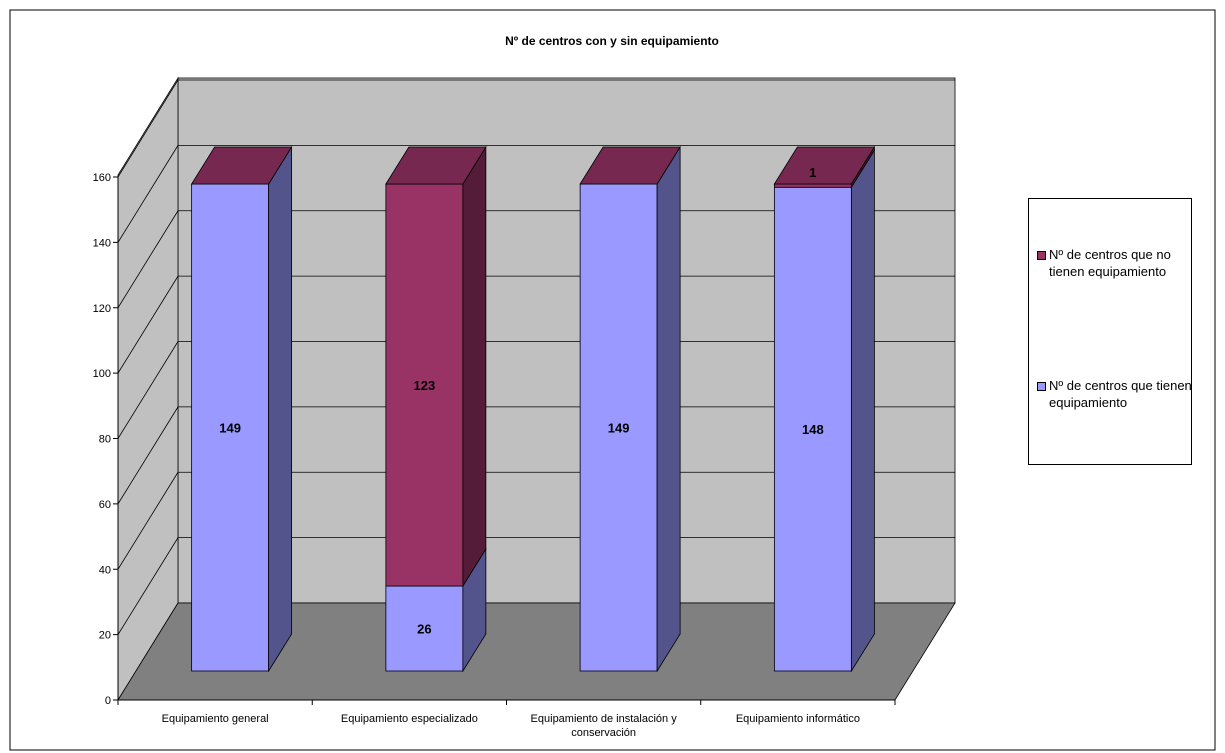 The width and height of the screenshot is (1225, 753). I want to click on y-tick-label: 140, so click(102, 243).